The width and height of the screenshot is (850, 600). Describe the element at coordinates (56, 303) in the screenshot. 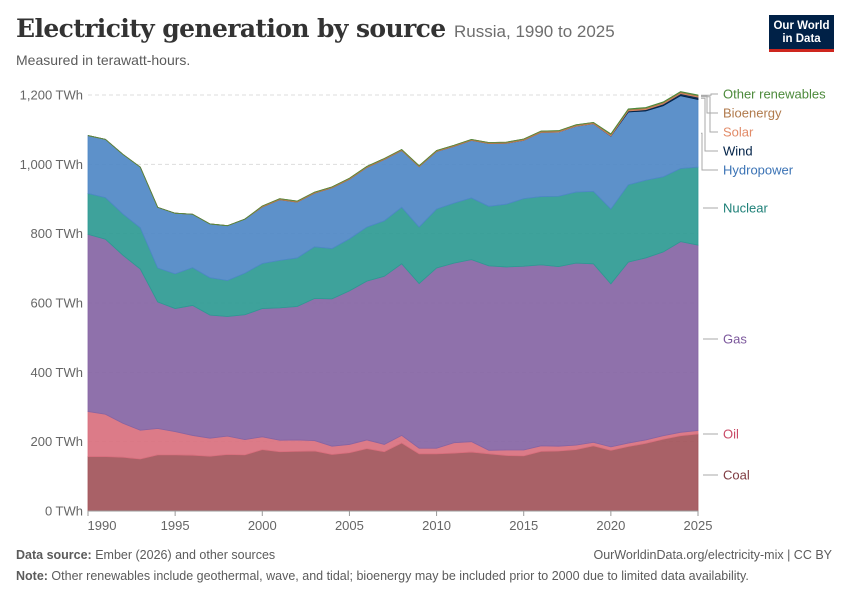

I see `y-tick-label: 600 TWh` at that location.